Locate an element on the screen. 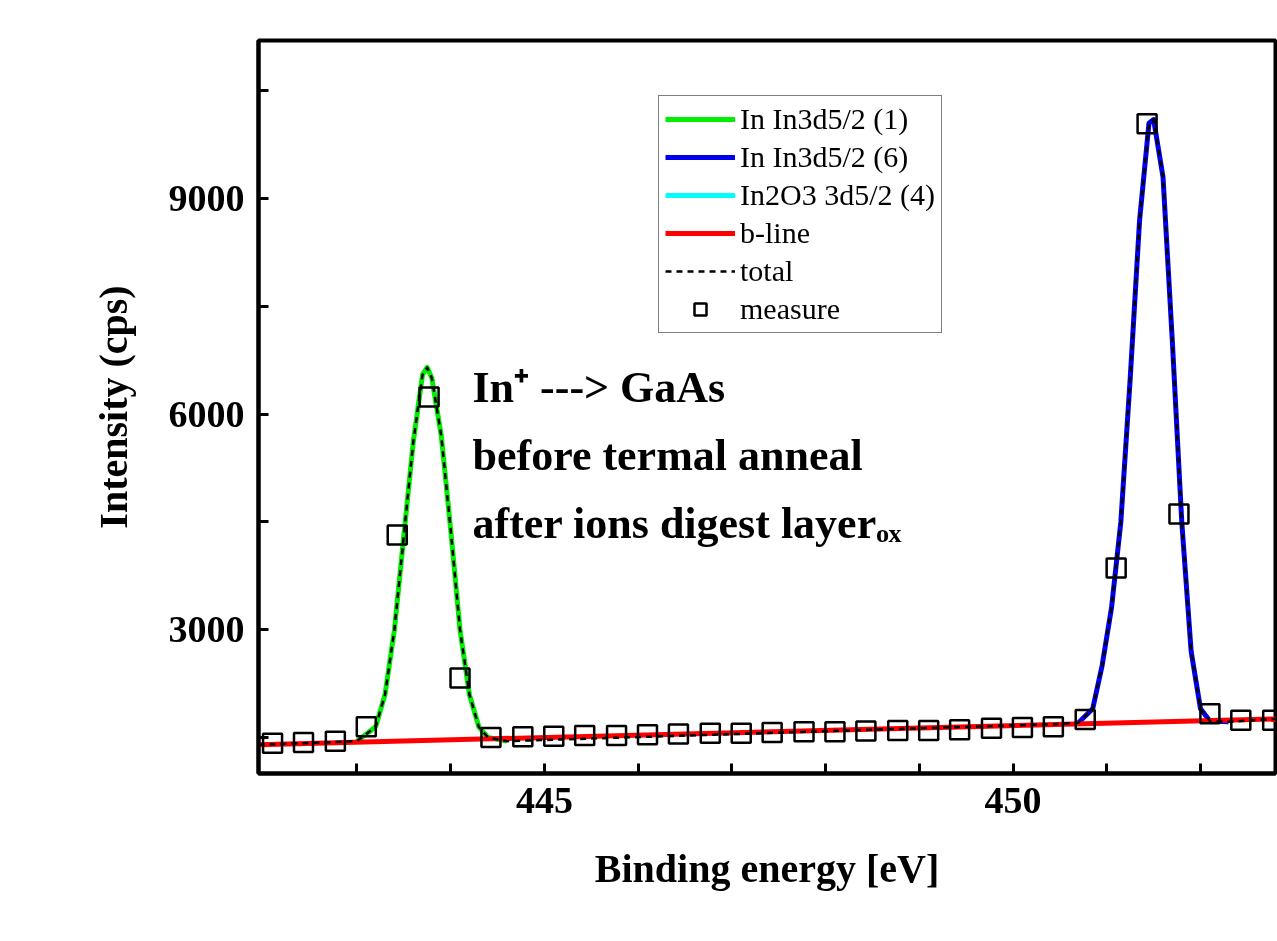 The image size is (1277, 941). annotation: before termal anneal is located at coordinates (667, 455).